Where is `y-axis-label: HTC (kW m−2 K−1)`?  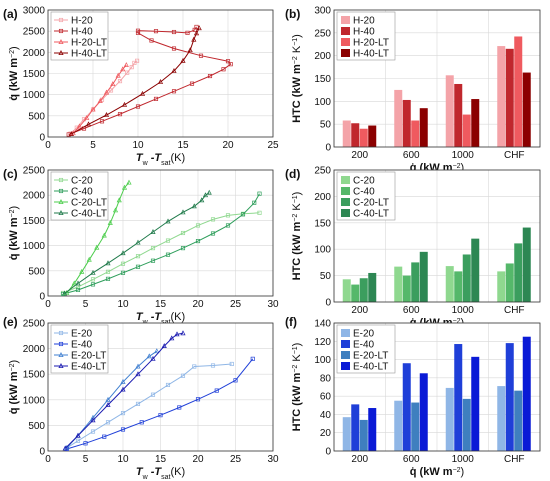 y-axis-label: HTC (kW m−2 K−1) is located at coordinates (297, 78).